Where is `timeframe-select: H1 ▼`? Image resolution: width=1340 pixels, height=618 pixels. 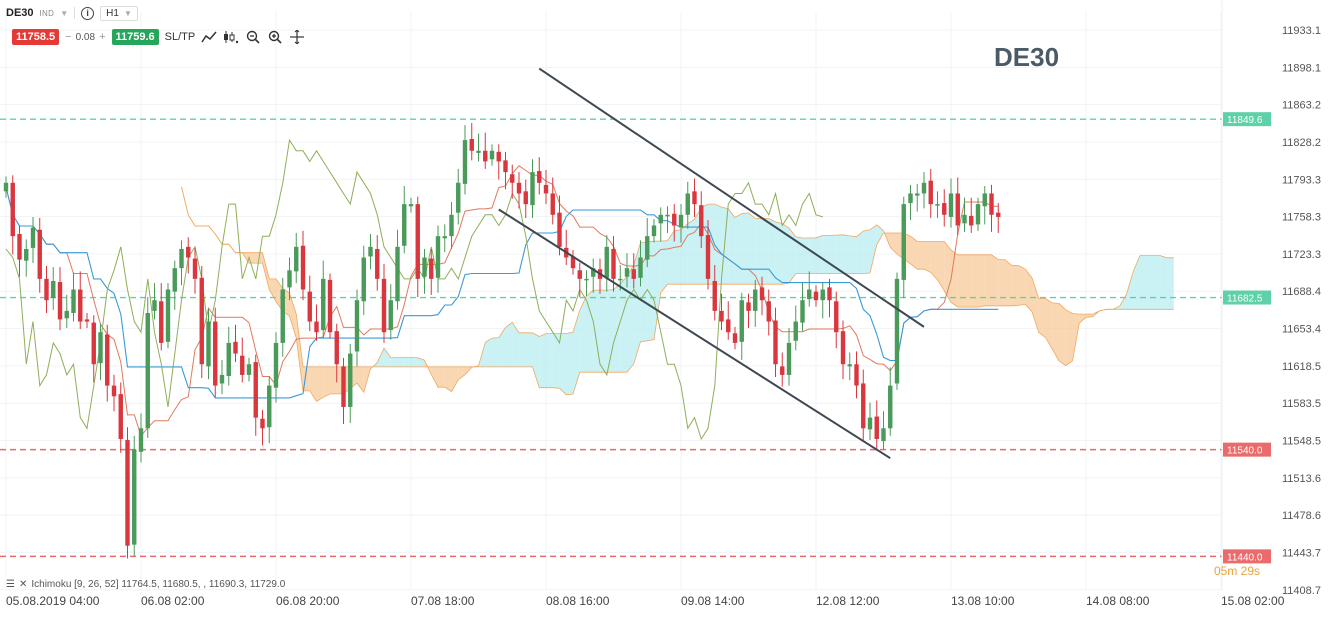 timeframe-select: H1 ▼ is located at coordinates (119, 13).